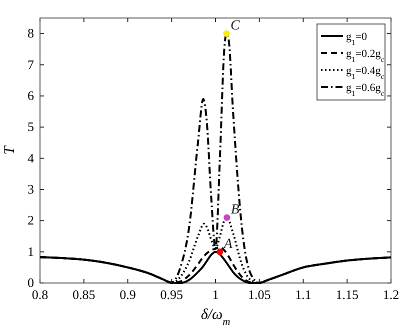 This screenshot has height=325, width=403. I want to click on x-tick-label: 0.95, so click(171, 294).